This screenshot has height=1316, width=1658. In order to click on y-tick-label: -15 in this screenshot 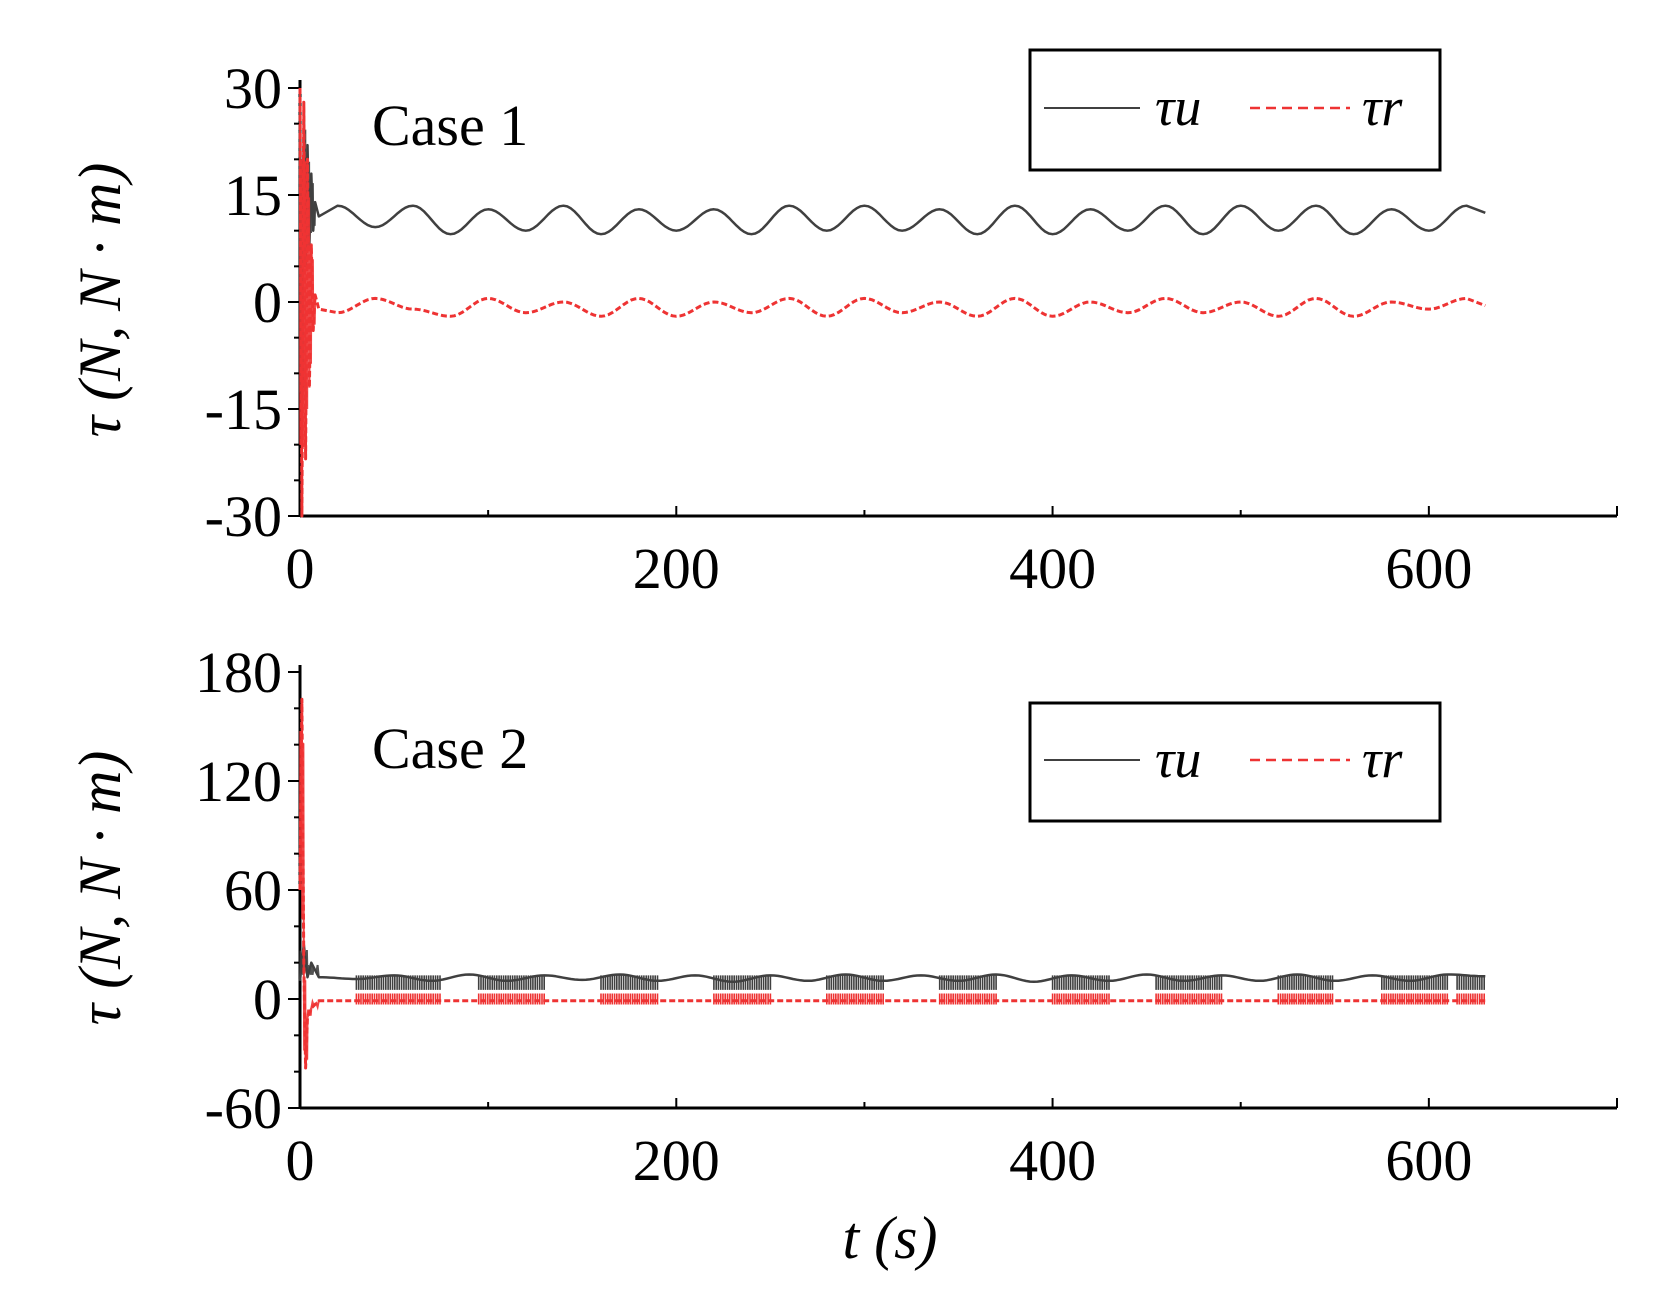, I will do `click(243, 409)`.